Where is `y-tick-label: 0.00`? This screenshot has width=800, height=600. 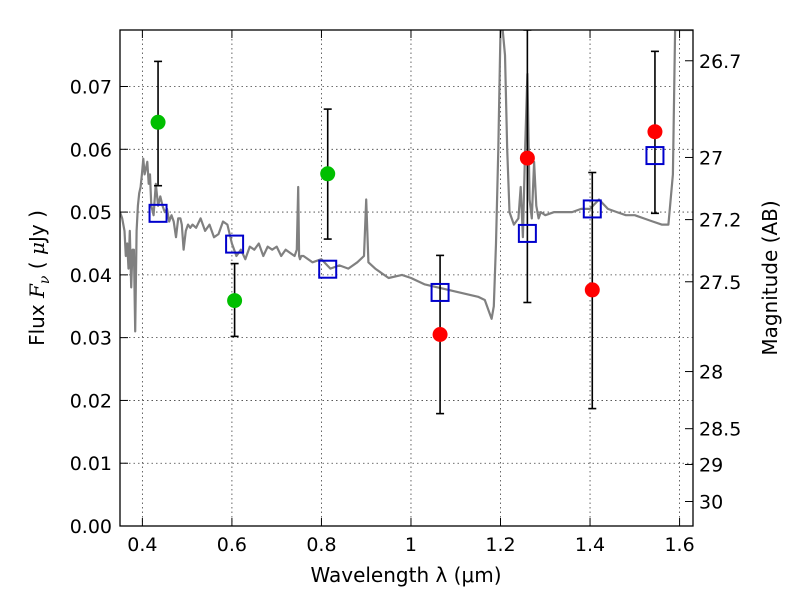 y-tick-label: 0.00 is located at coordinates (91, 527).